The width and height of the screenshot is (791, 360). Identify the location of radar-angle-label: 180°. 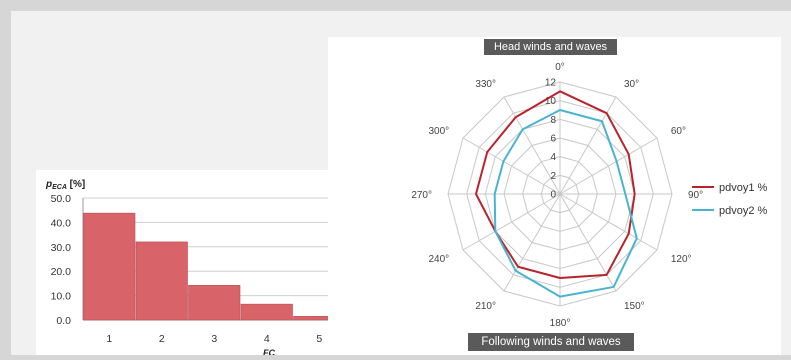
(560, 323).